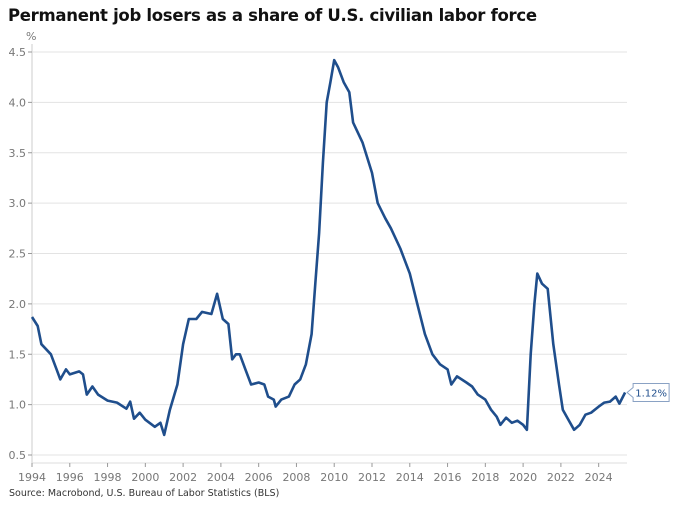 The width and height of the screenshot is (680, 510). Describe the element at coordinates (18, 405) in the screenshot. I see `y-tick-label: 1.0` at that location.